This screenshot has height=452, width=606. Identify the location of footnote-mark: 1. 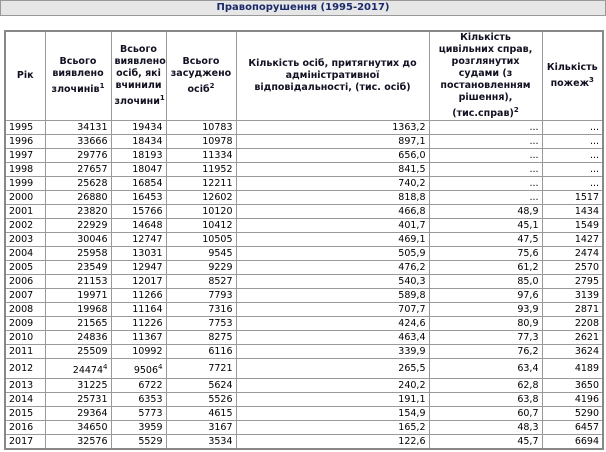
(162, 98).